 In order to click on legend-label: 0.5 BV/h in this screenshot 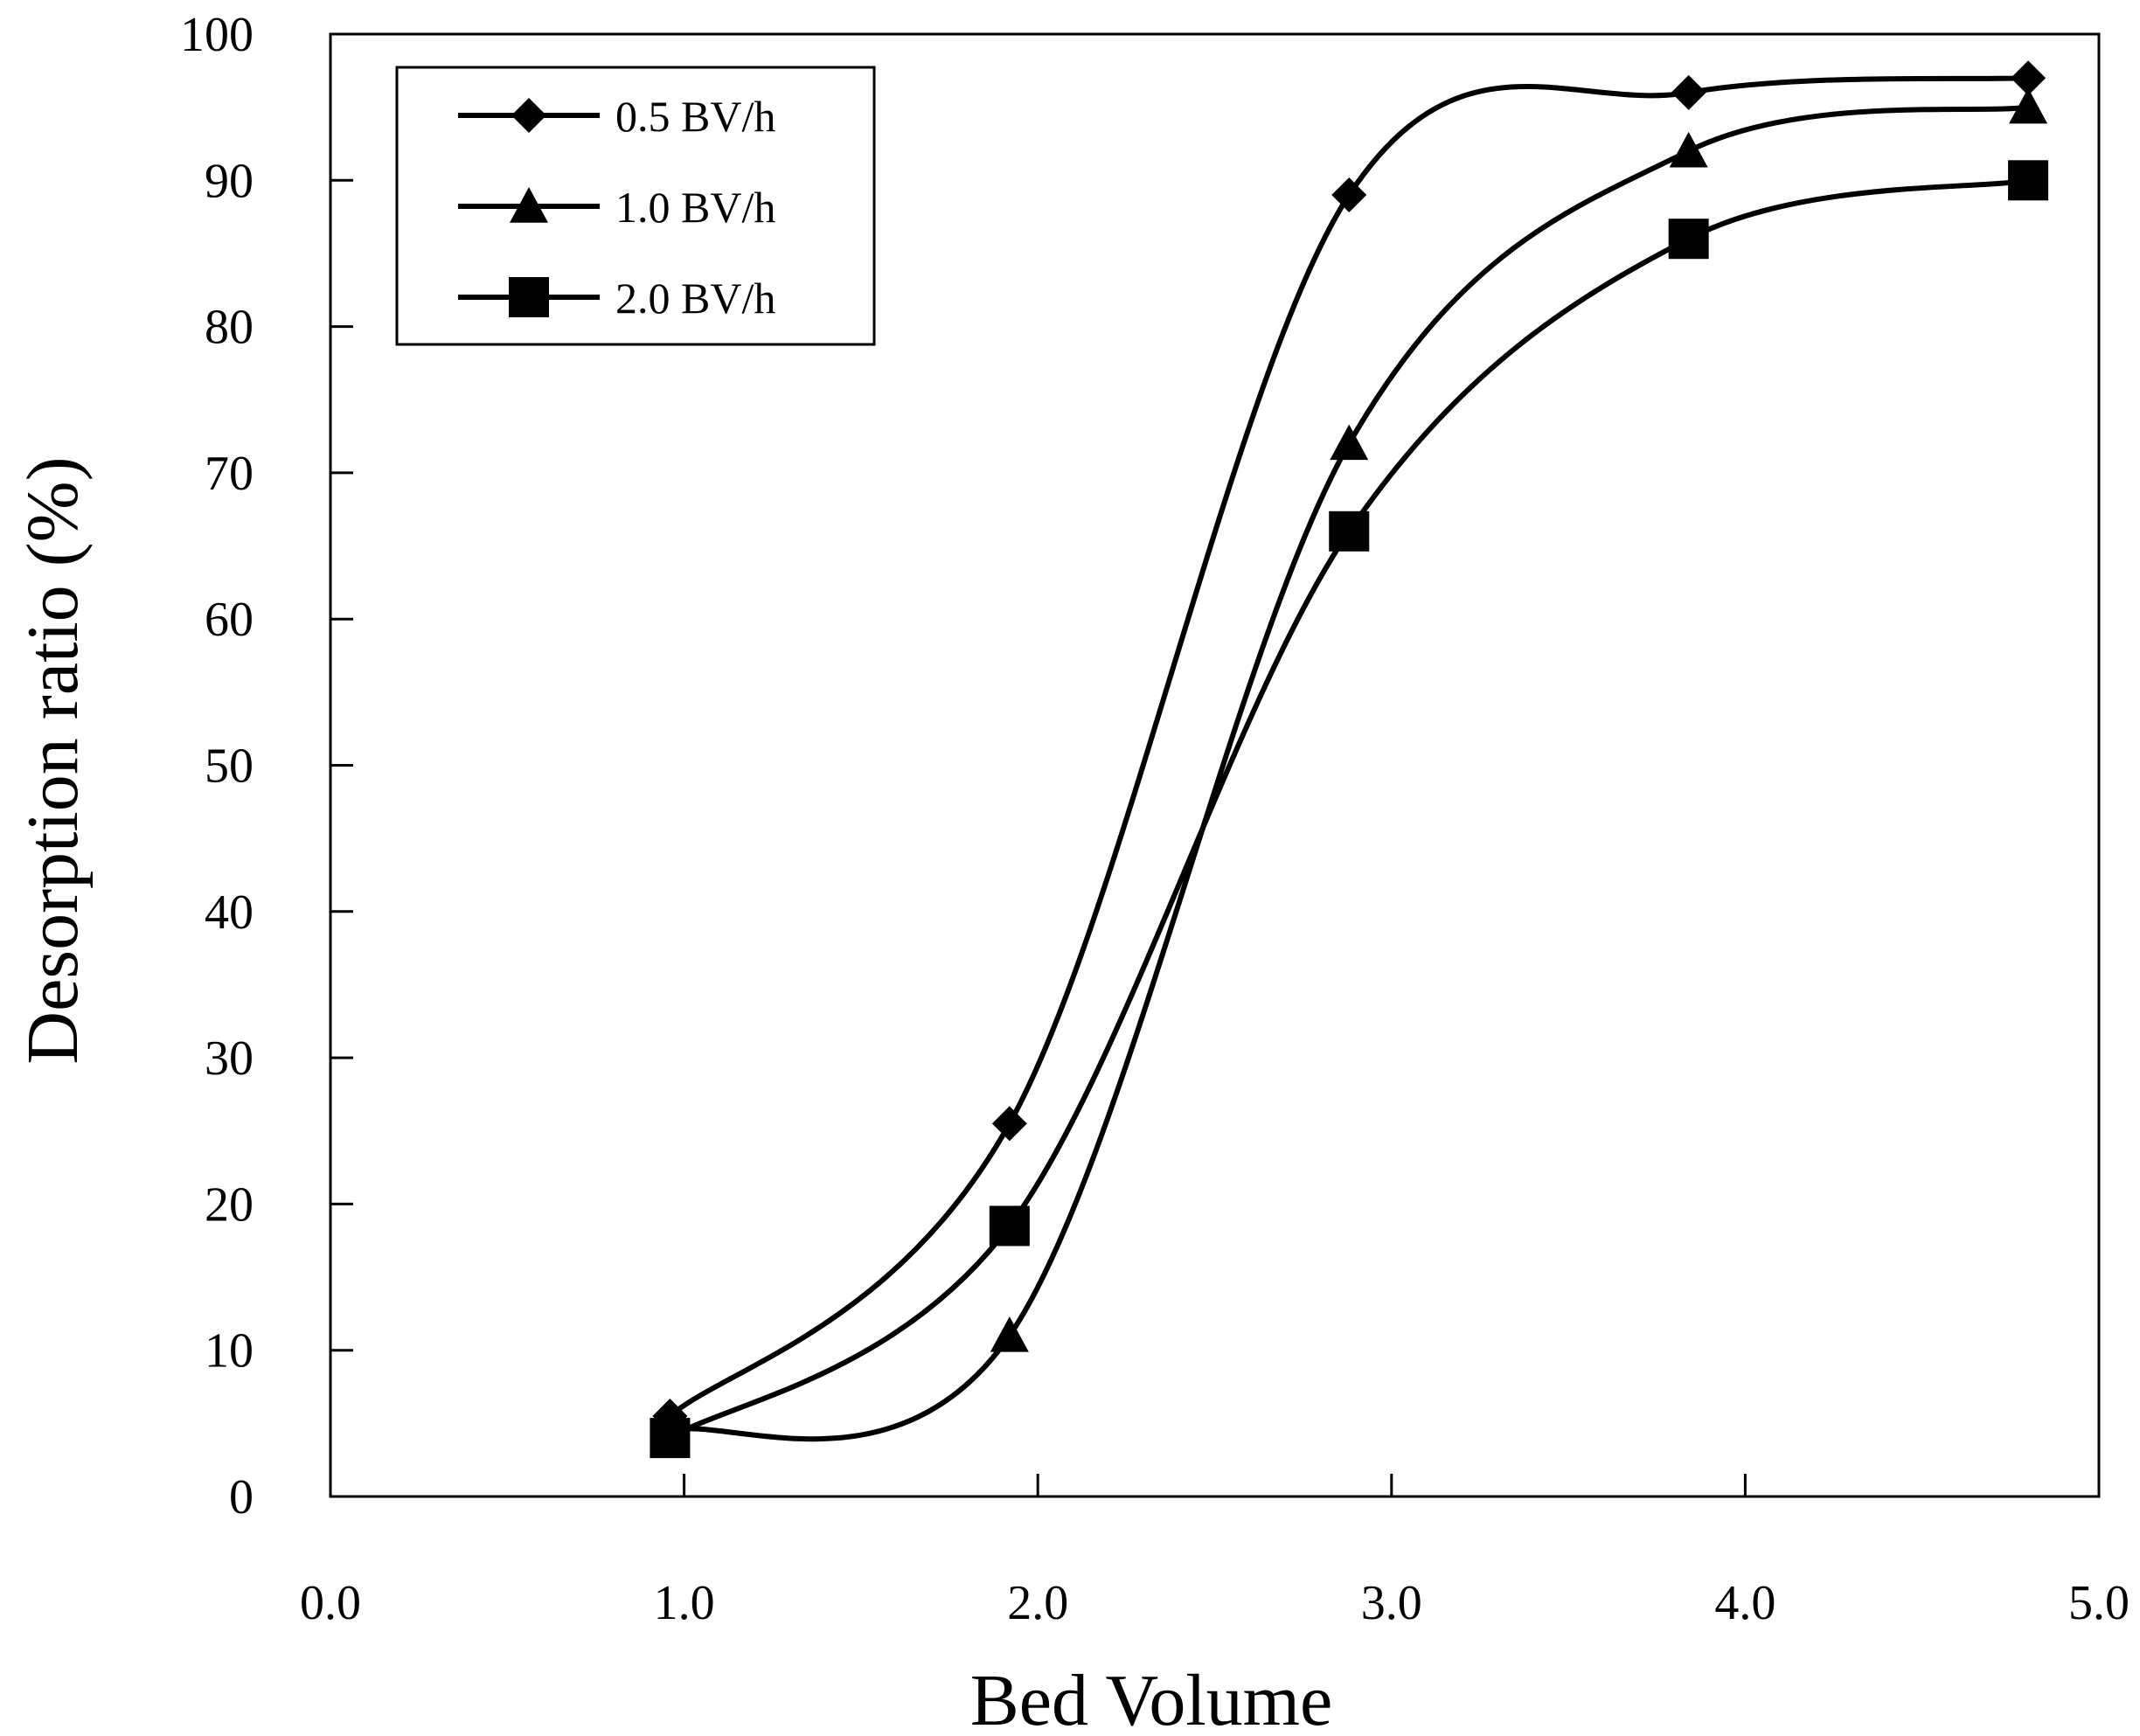, I will do `click(695, 116)`.